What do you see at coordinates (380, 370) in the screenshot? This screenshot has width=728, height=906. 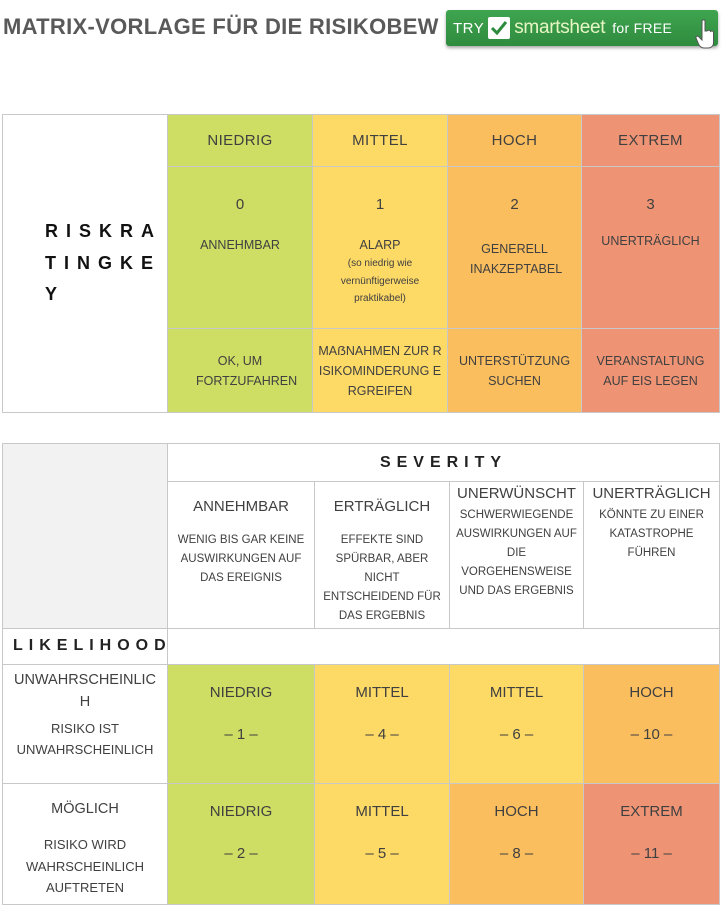 I see `rating-action-mittel: MAẞNAHMEN ZUR RISIKOMINDERUNG ERGREIFEN` at bounding box center [380, 370].